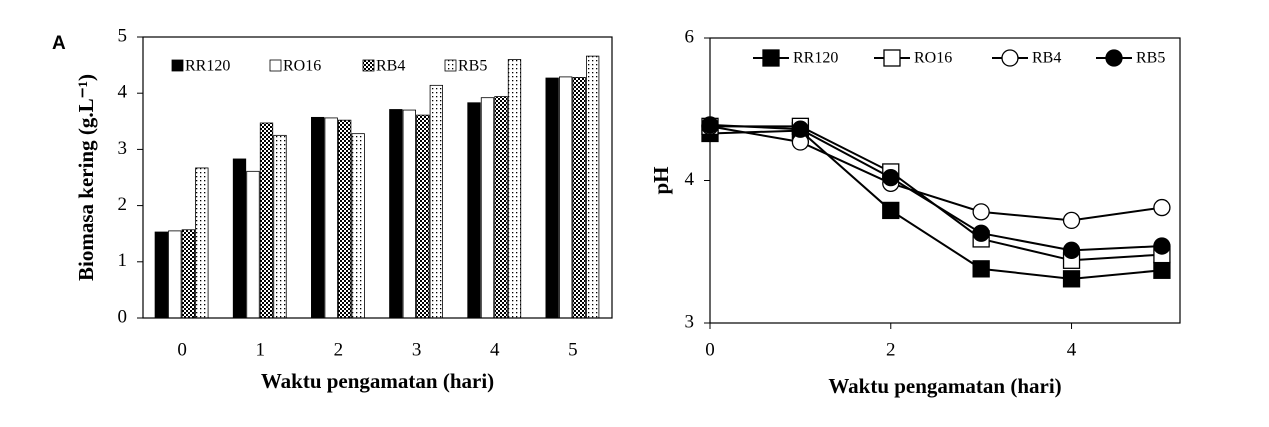 This screenshot has width=1269, height=427. Describe the element at coordinates (123, 260) in the screenshot. I see `y-tick-label: 1` at that location.